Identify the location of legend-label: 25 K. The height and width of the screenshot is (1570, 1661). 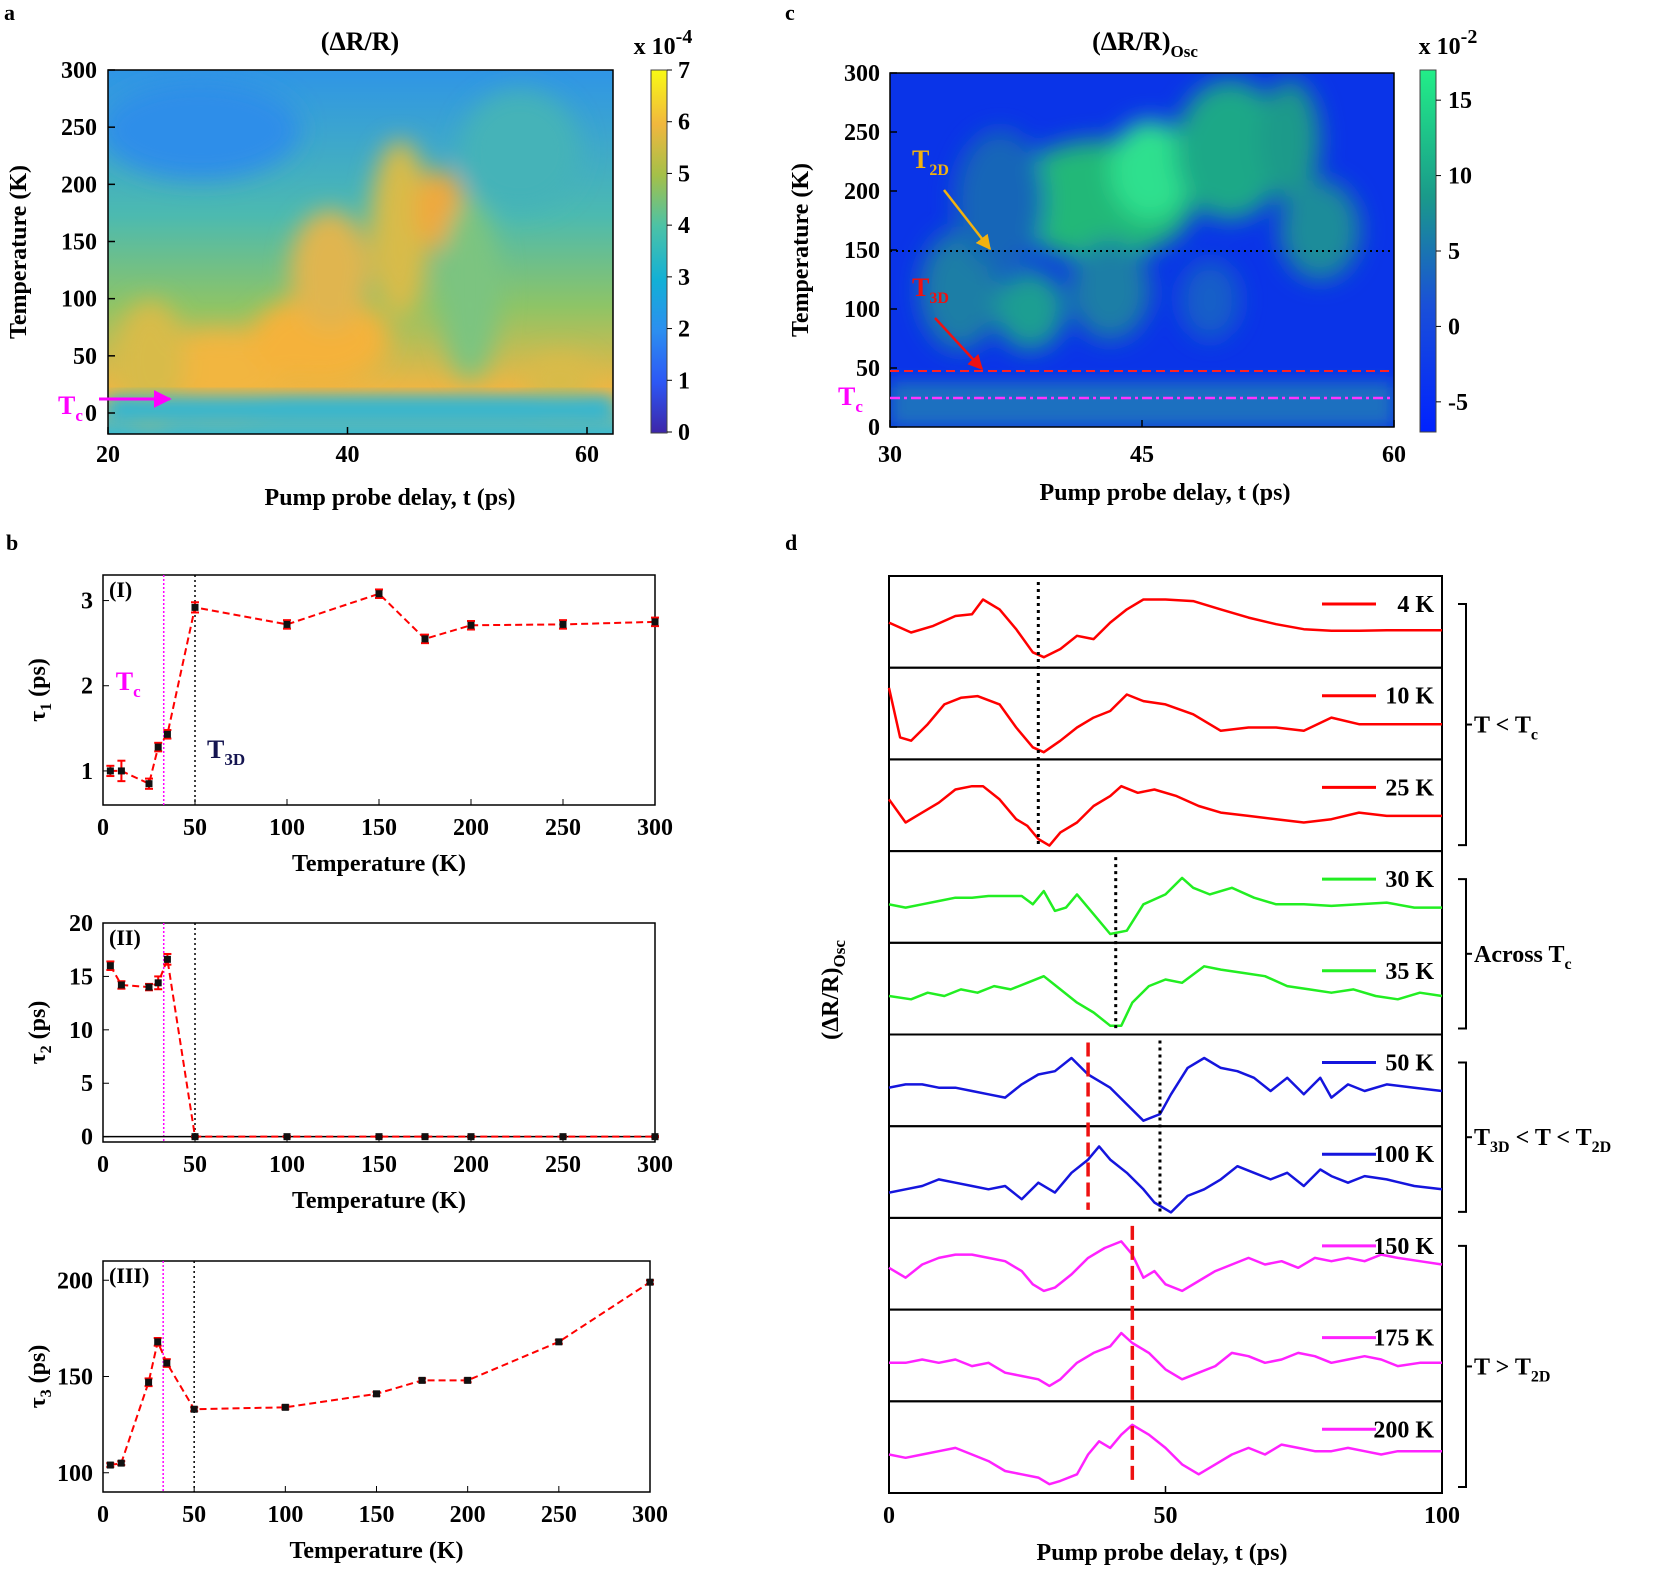
(1409, 788).